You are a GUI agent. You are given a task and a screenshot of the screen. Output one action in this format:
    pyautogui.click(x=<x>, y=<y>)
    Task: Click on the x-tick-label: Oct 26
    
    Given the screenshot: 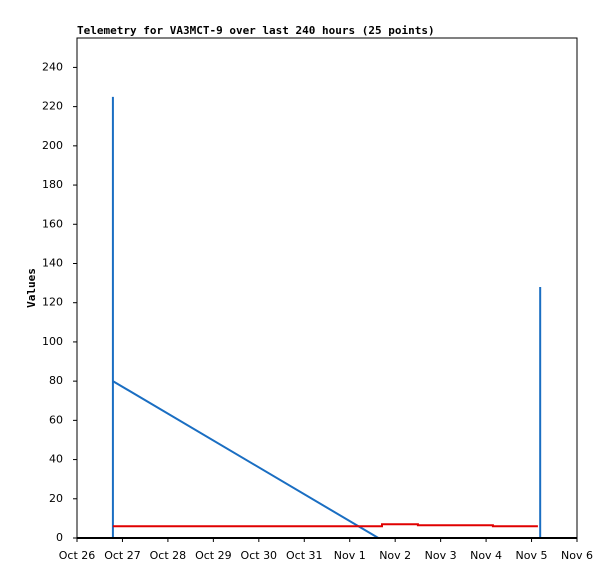 What is the action you would take?
    pyautogui.click(x=77, y=555)
    